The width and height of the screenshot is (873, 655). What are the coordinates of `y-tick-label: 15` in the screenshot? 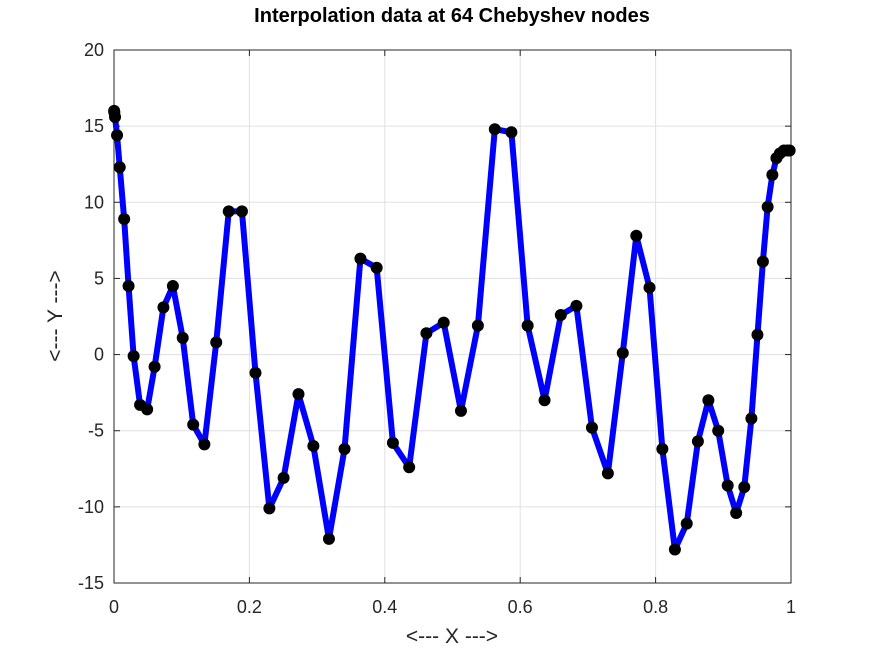 It's located at (94, 126).